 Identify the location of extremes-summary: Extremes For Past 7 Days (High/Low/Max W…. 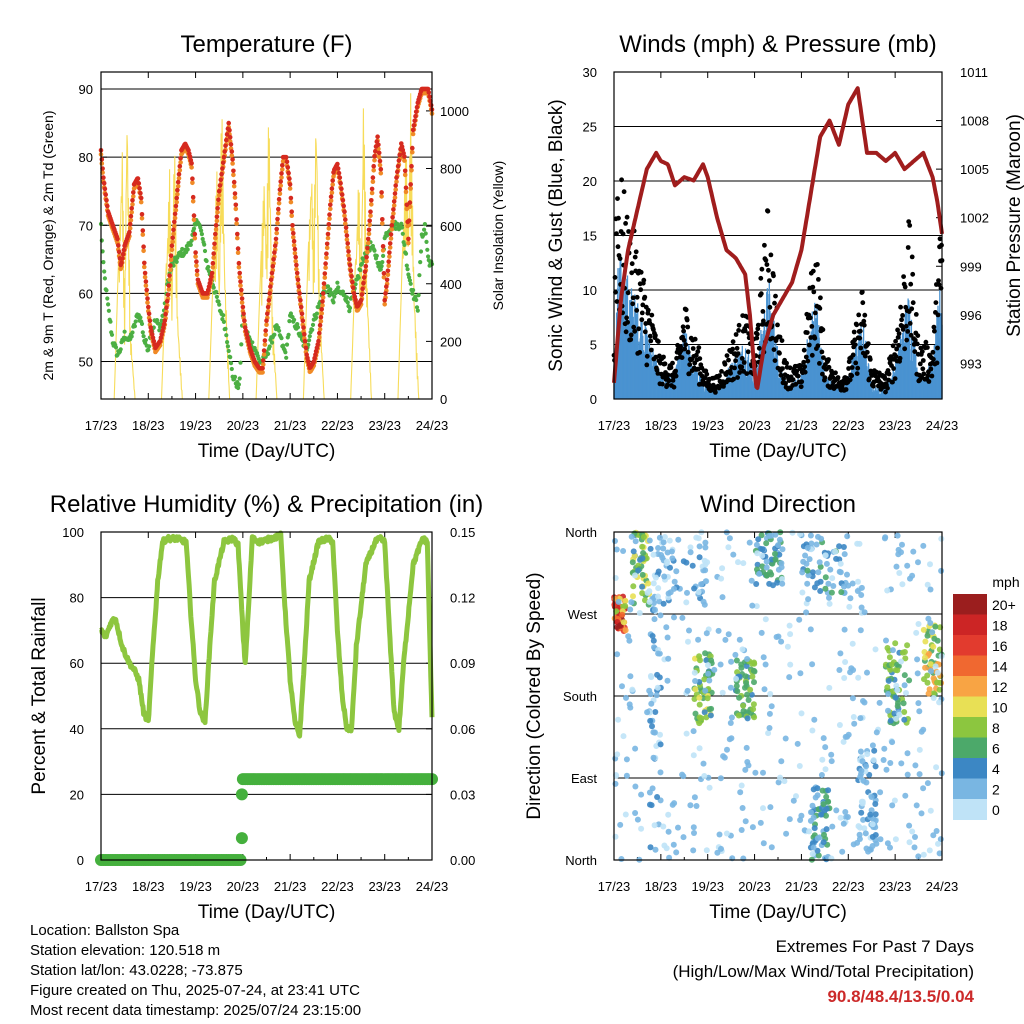
(823, 971).